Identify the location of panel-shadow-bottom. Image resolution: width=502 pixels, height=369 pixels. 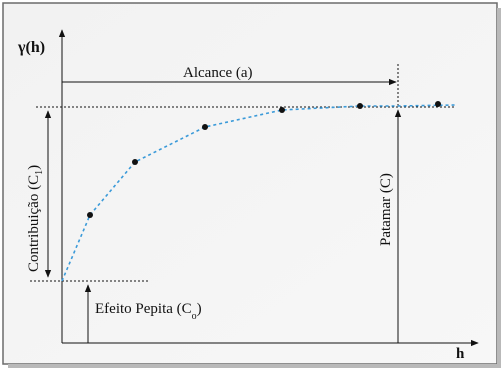
(254, 366).